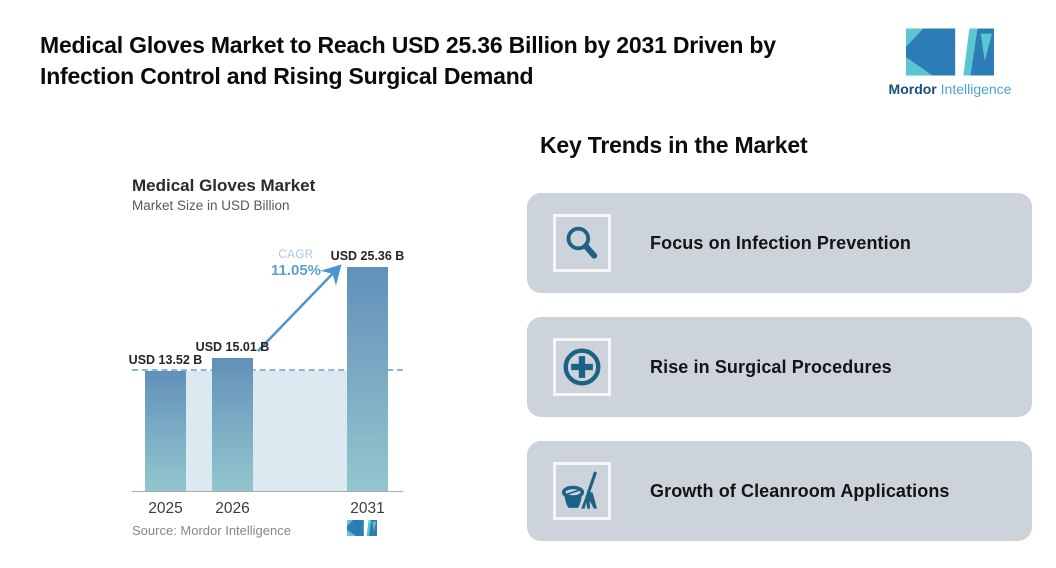 The width and height of the screenshot is (1056, 568). Describe the element at coordinates (267, 370) in the screenshot. I see `baseline-dashed-line` at that location.